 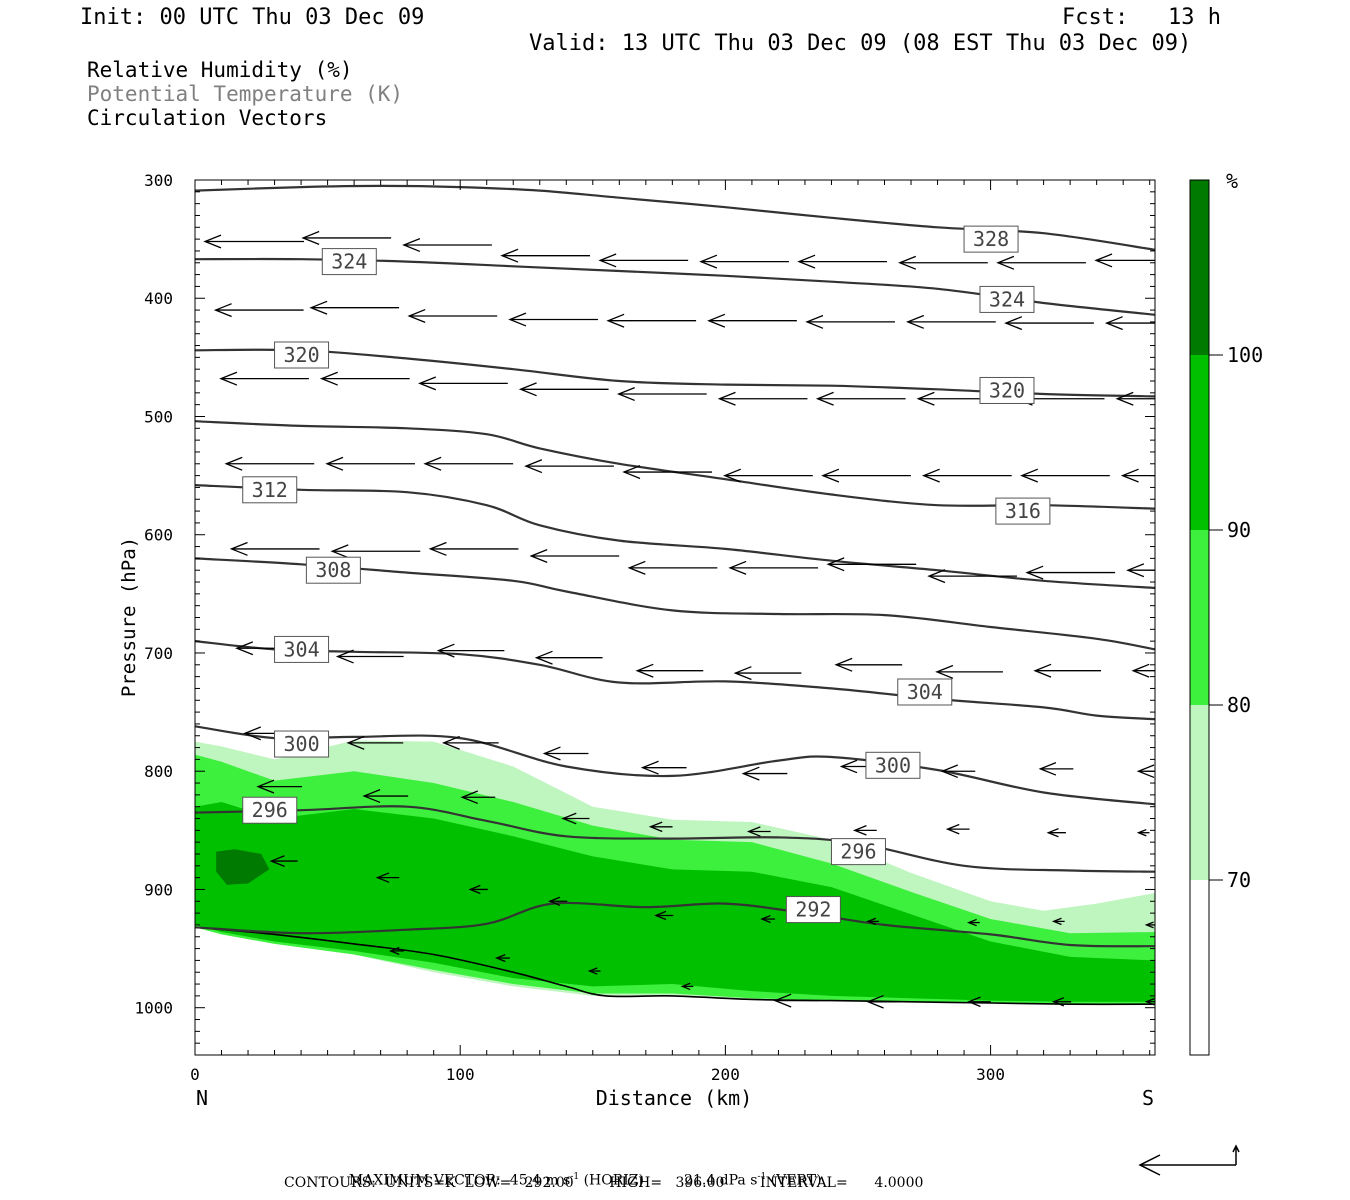 I want to click on theta-label-text: 300, so click(x=301, y=744).